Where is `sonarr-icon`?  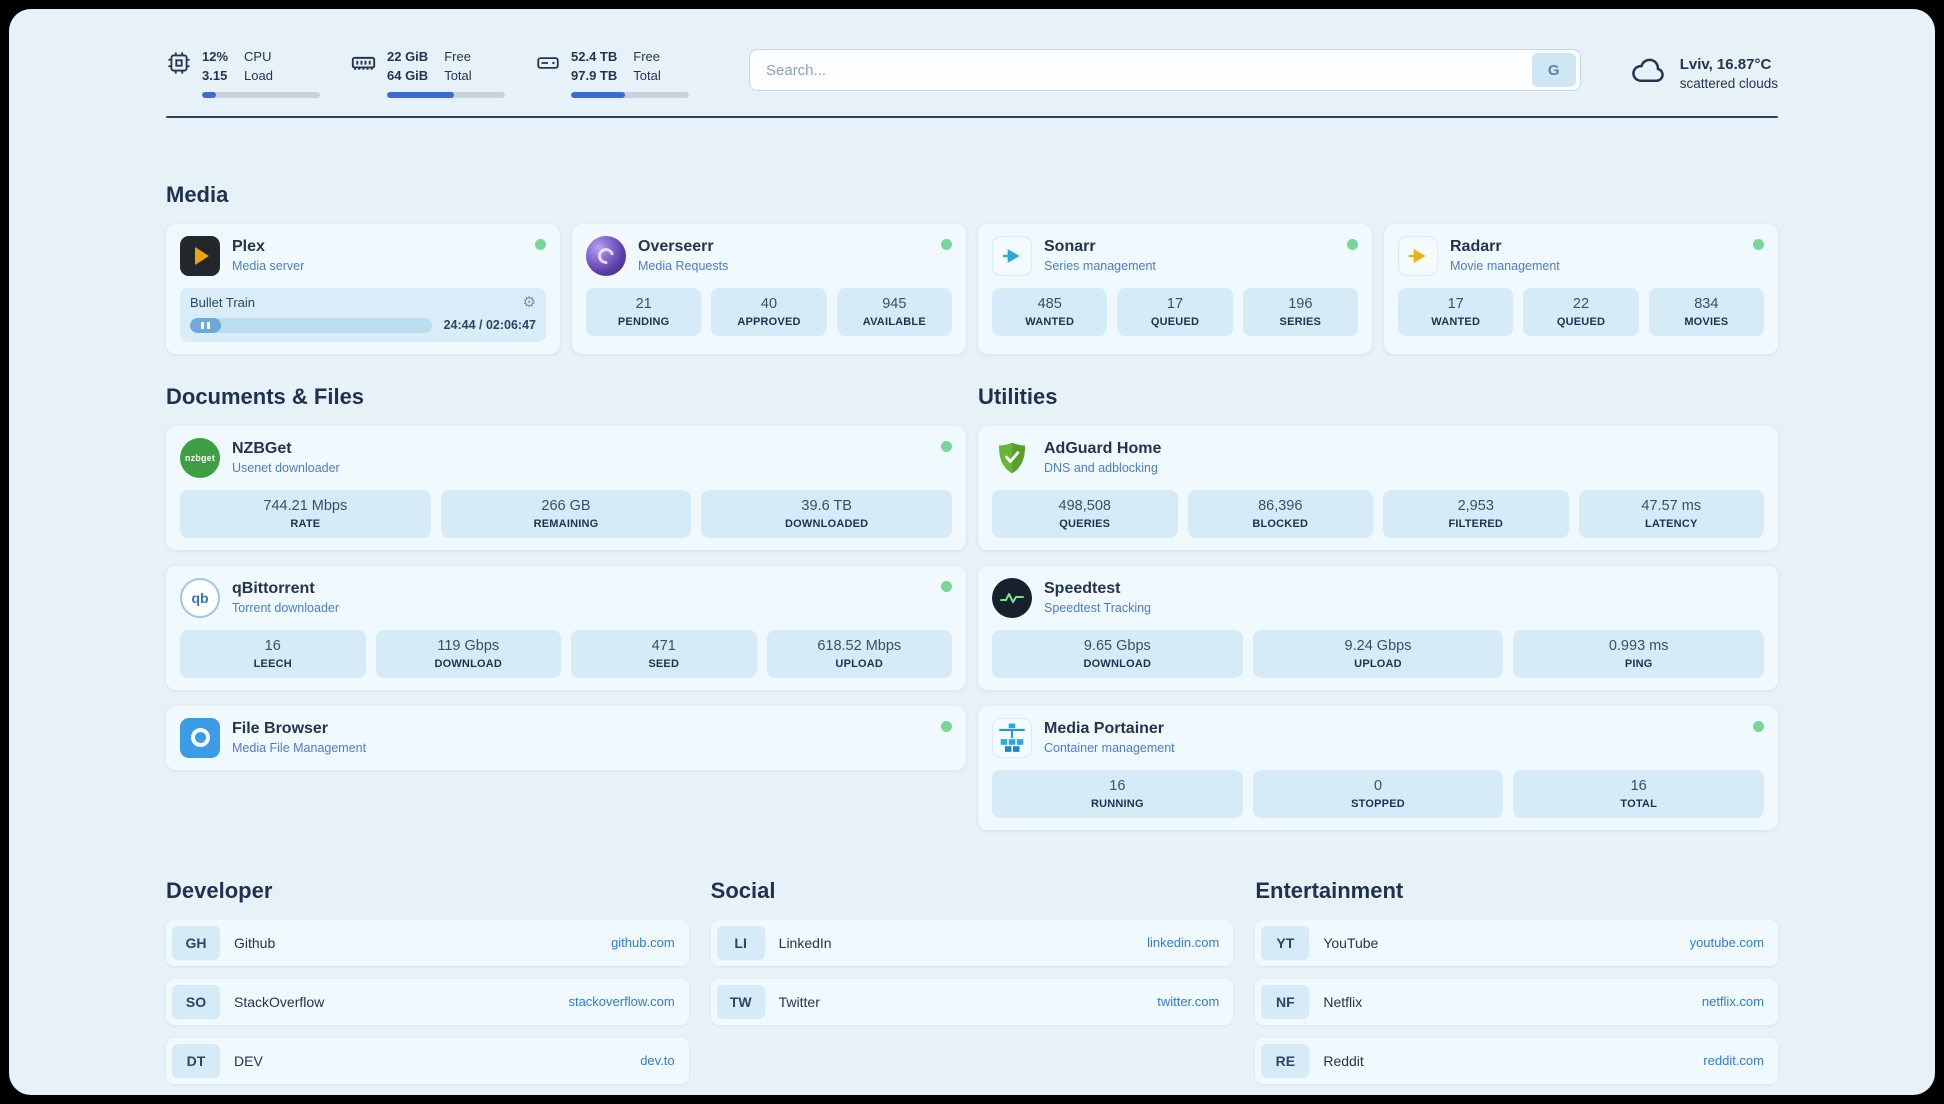
sonarr-icon is located at coordinates (1012, 255).